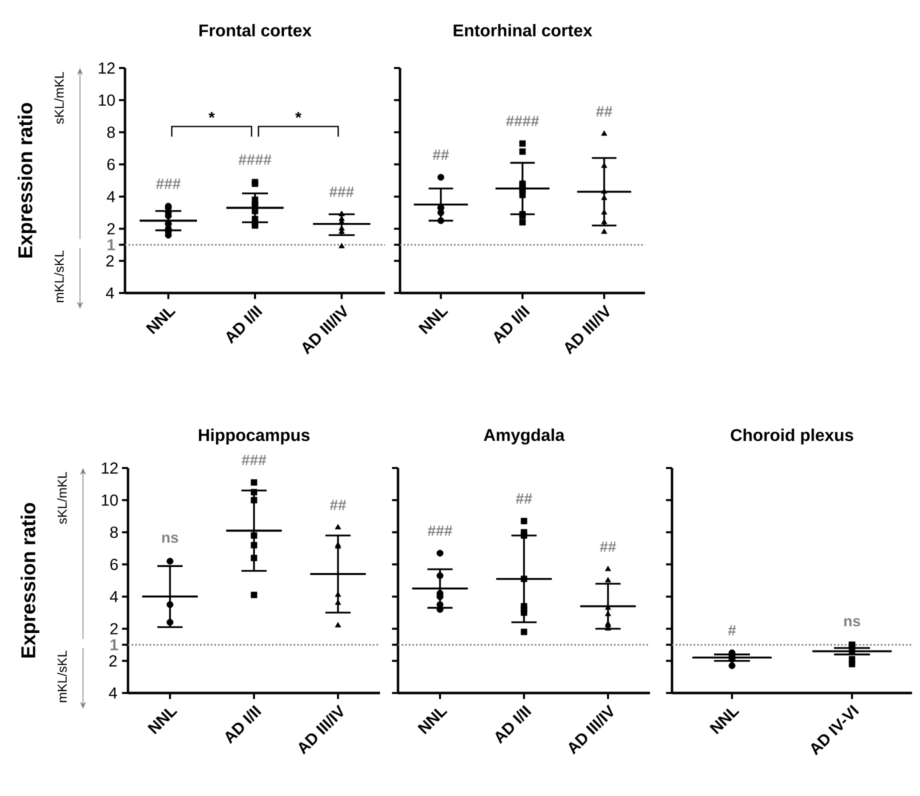  I want to click on chart-title: Hippocampus, so click(254, 436).